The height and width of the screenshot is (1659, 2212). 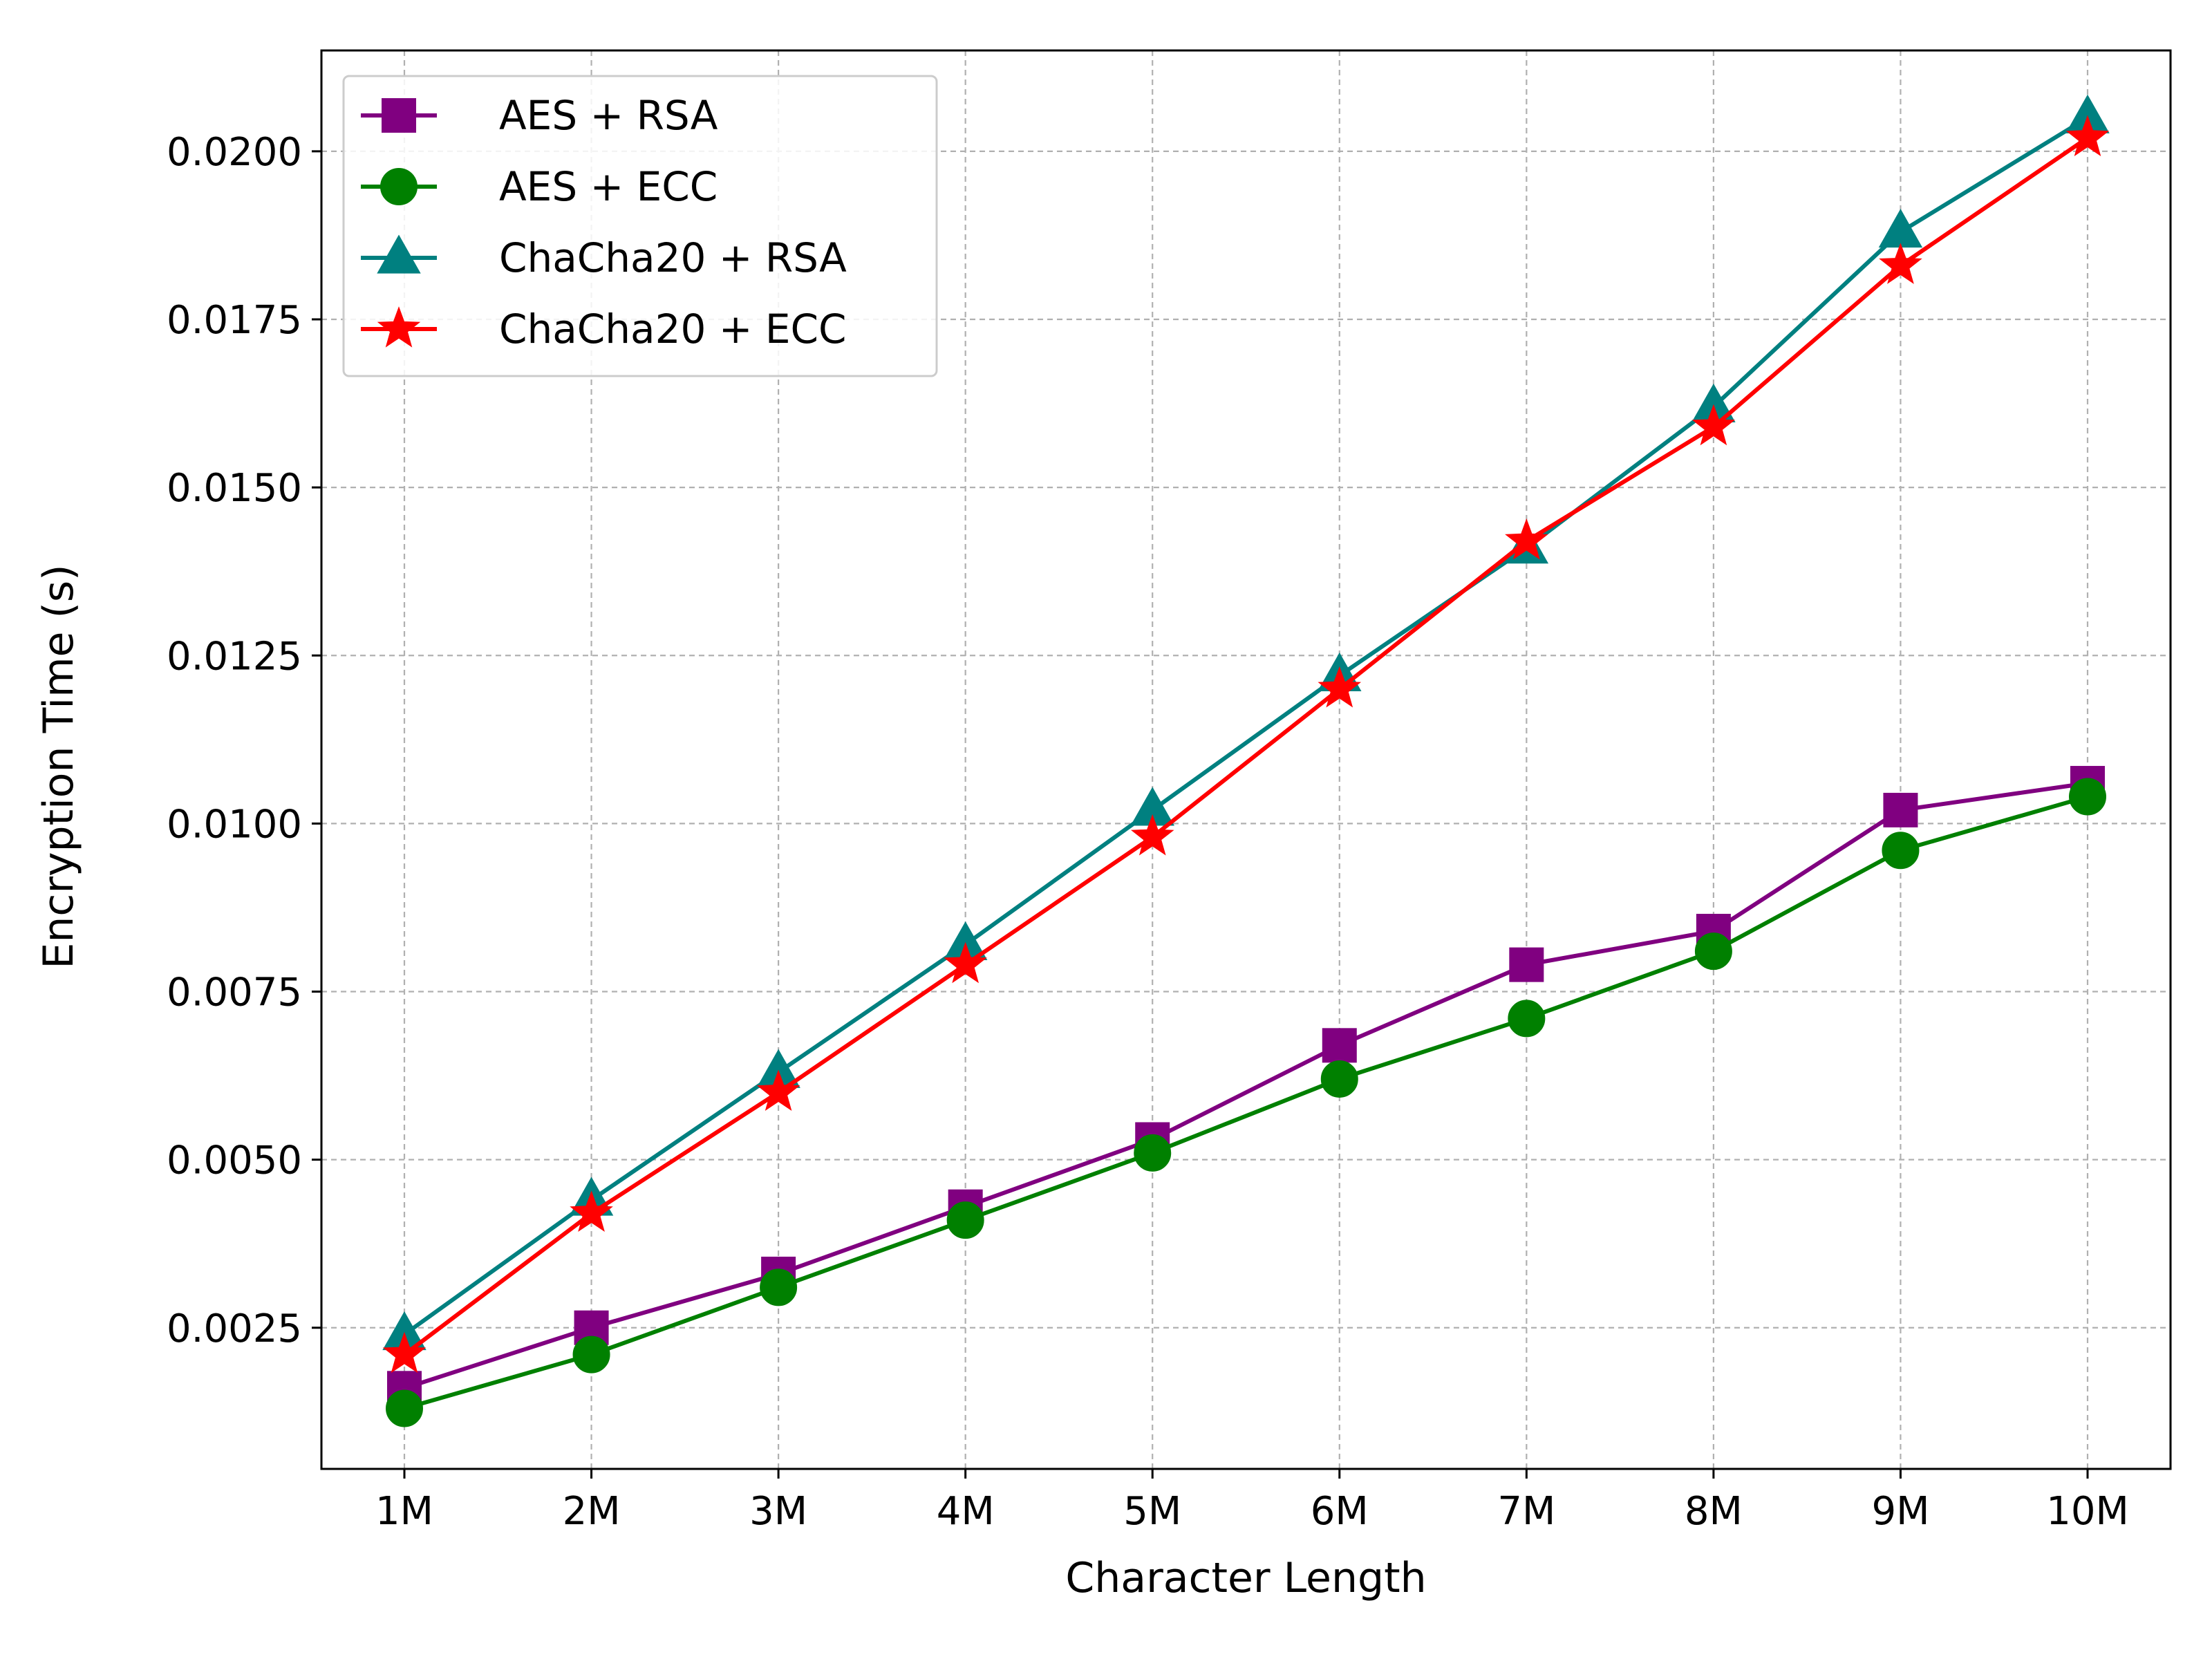 What do you see at coordinates (673, 257) in the screenshot?
I see `legend-label: ChaCha20 + RSA` at bounding box center [673, 257].